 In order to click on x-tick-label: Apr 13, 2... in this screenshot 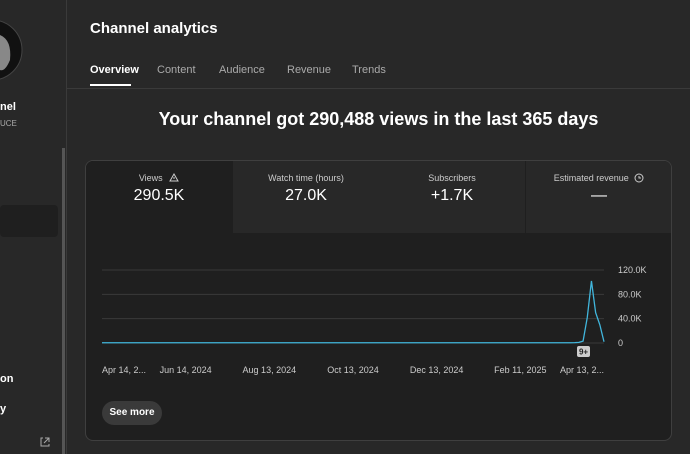, I will do `click(582, 370)`.